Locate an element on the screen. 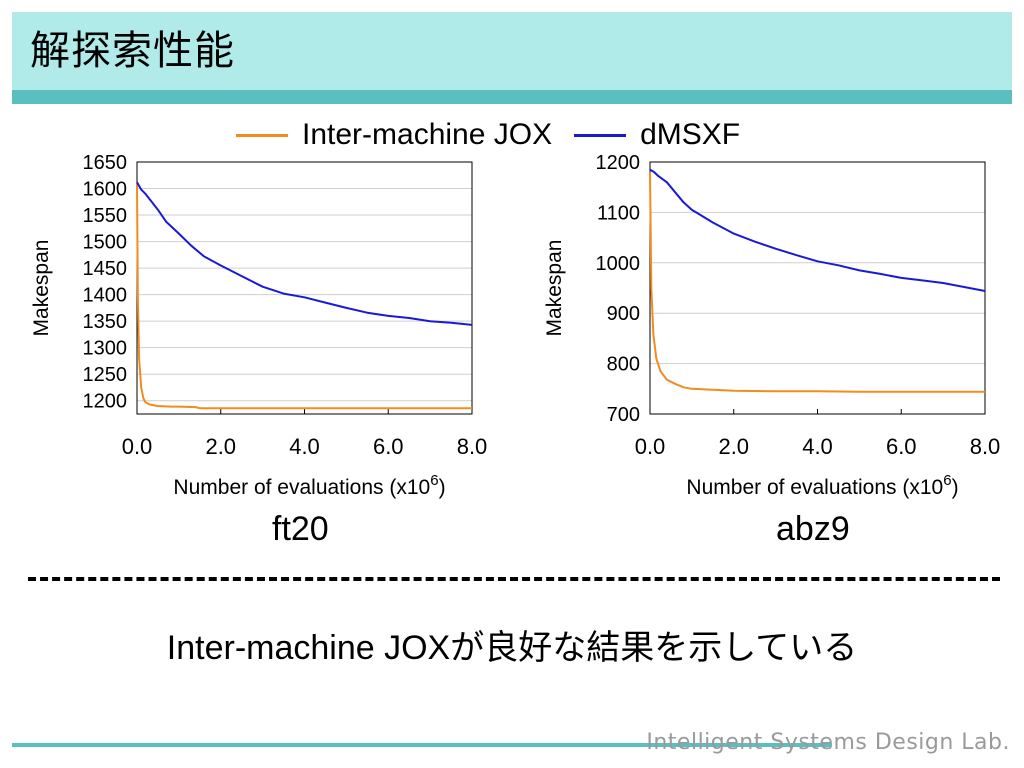 Image resolution: width=1024 pixels, height=768 pixels. y-tick-label: 1500 is located at coordinates (105, 243).